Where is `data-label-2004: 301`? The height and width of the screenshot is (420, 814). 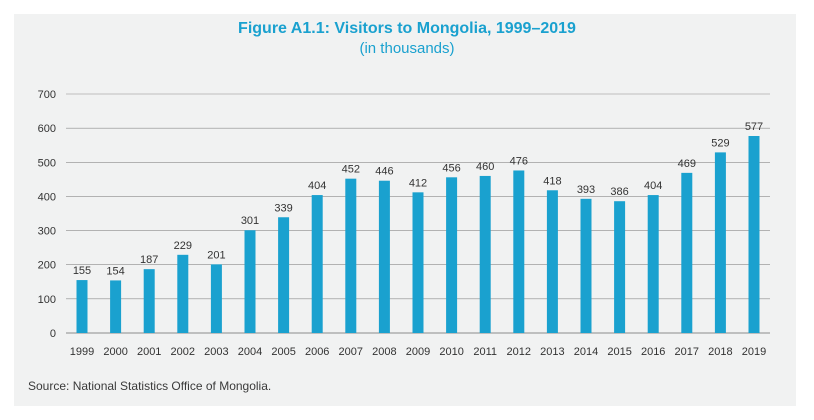
data-label-2004: 301 is located at coordinates (250, 221).